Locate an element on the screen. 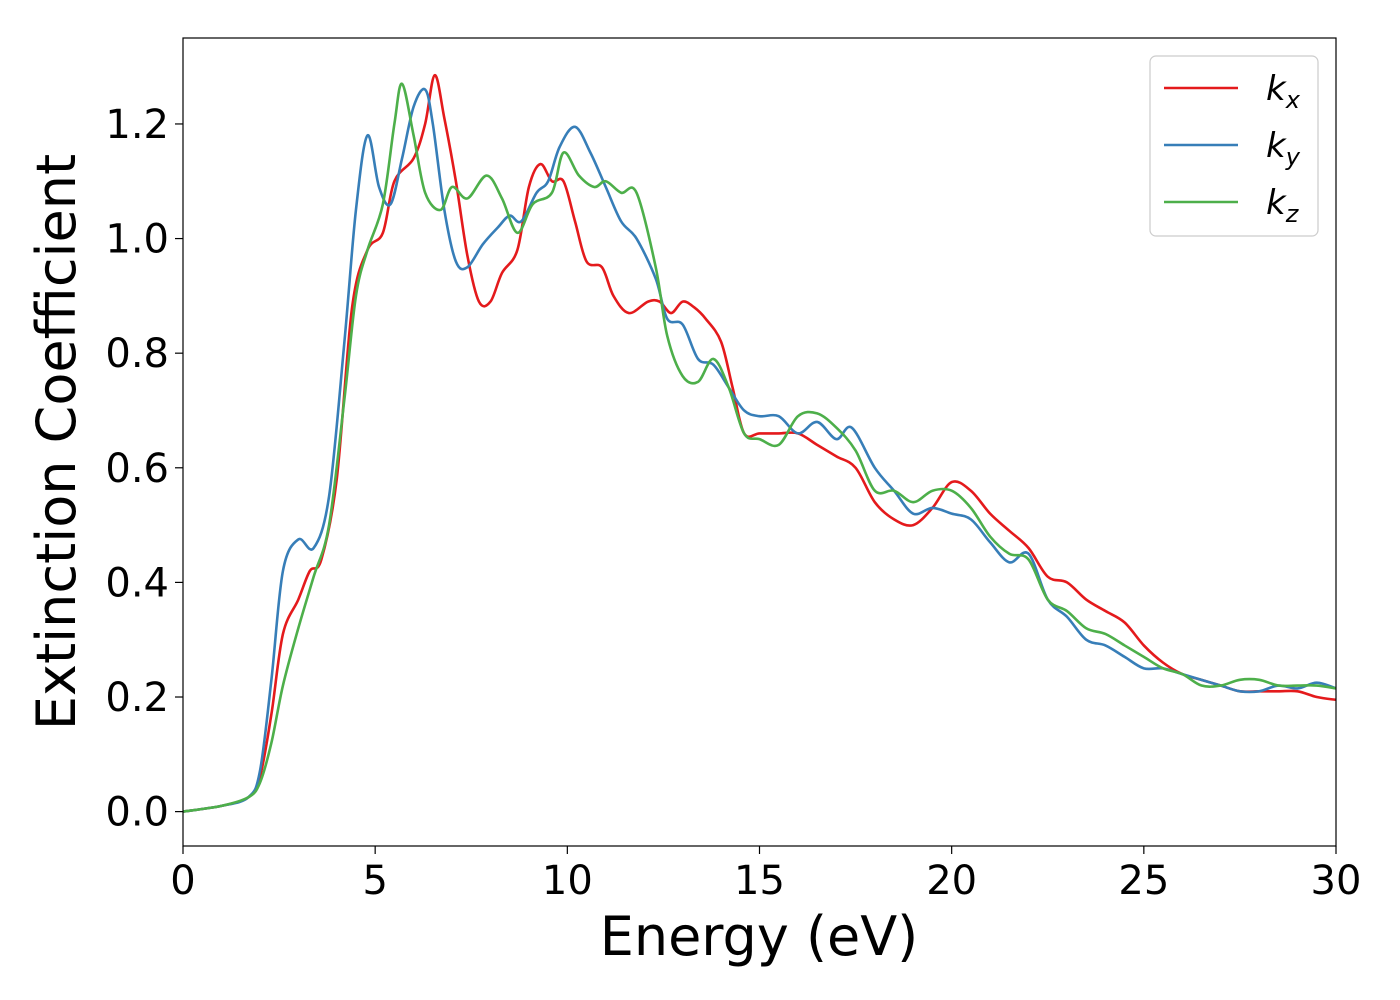 The width and height of the screenshot is (1400, 1000). legend-label-subscript: z is located at coordinates (1292, 214).